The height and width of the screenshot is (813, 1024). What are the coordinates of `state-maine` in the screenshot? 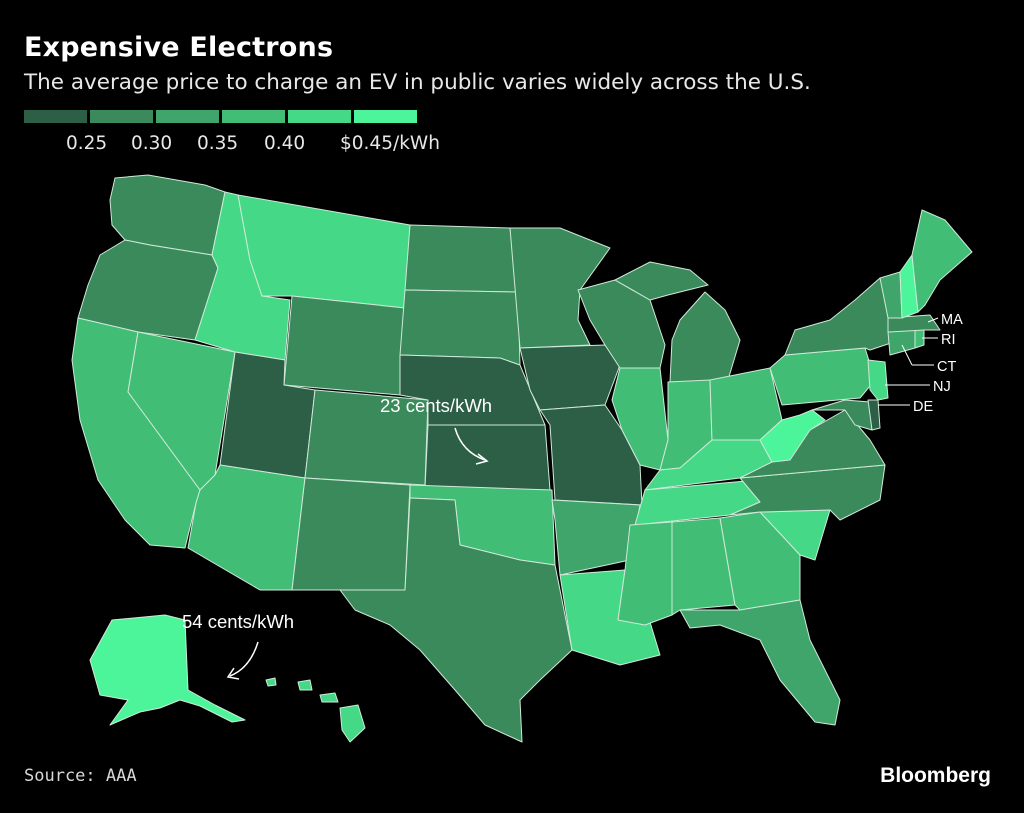 It's located at (942, 261).